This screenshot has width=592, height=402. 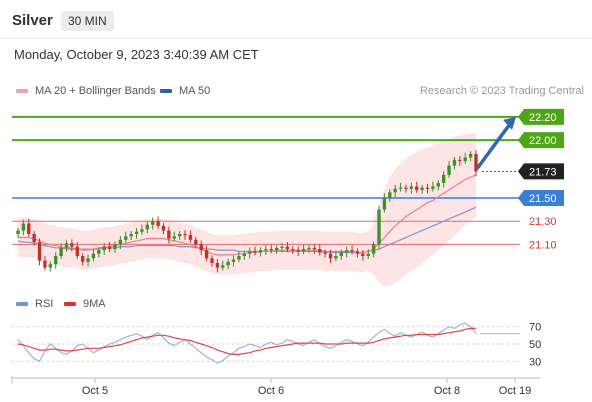 I want to click on timeframe-badge: 30 MIN, so click(x=87, y=21).